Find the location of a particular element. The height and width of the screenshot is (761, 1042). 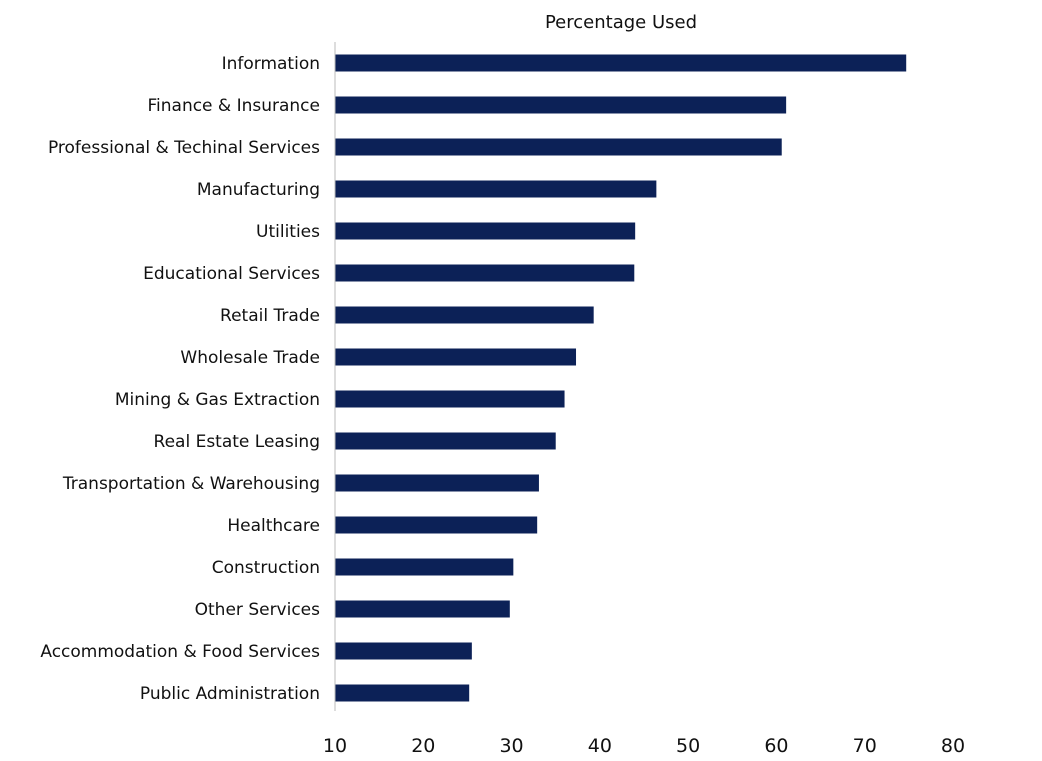

category-label: Public Administration is located at coordinates (230, 694).